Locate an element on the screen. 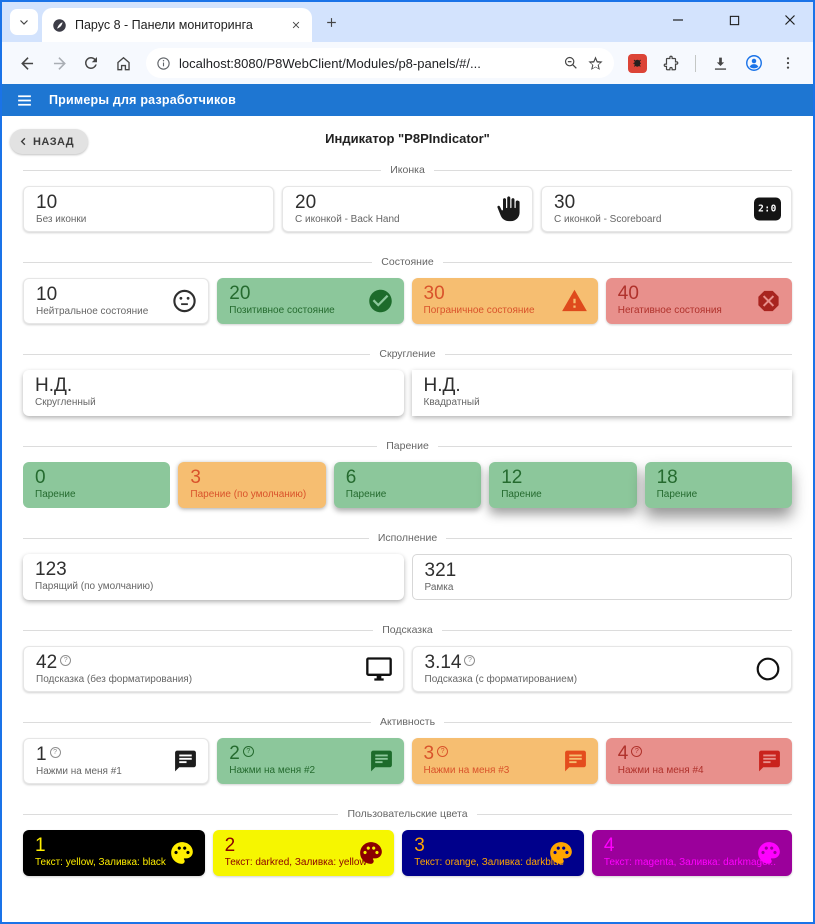  section-label-icons: Иконка is located at coordinates (407, 170).